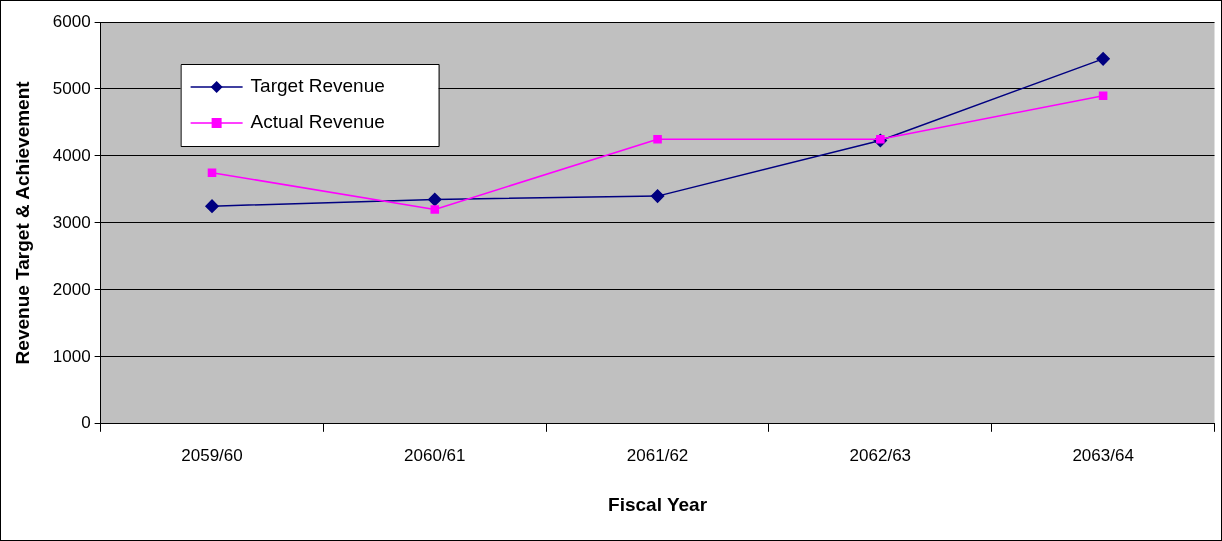  What do you see at coordinates (212, 455) in the screenshot?
I see `x-tick-label: 2059/60` at bounding box center [212, 455].